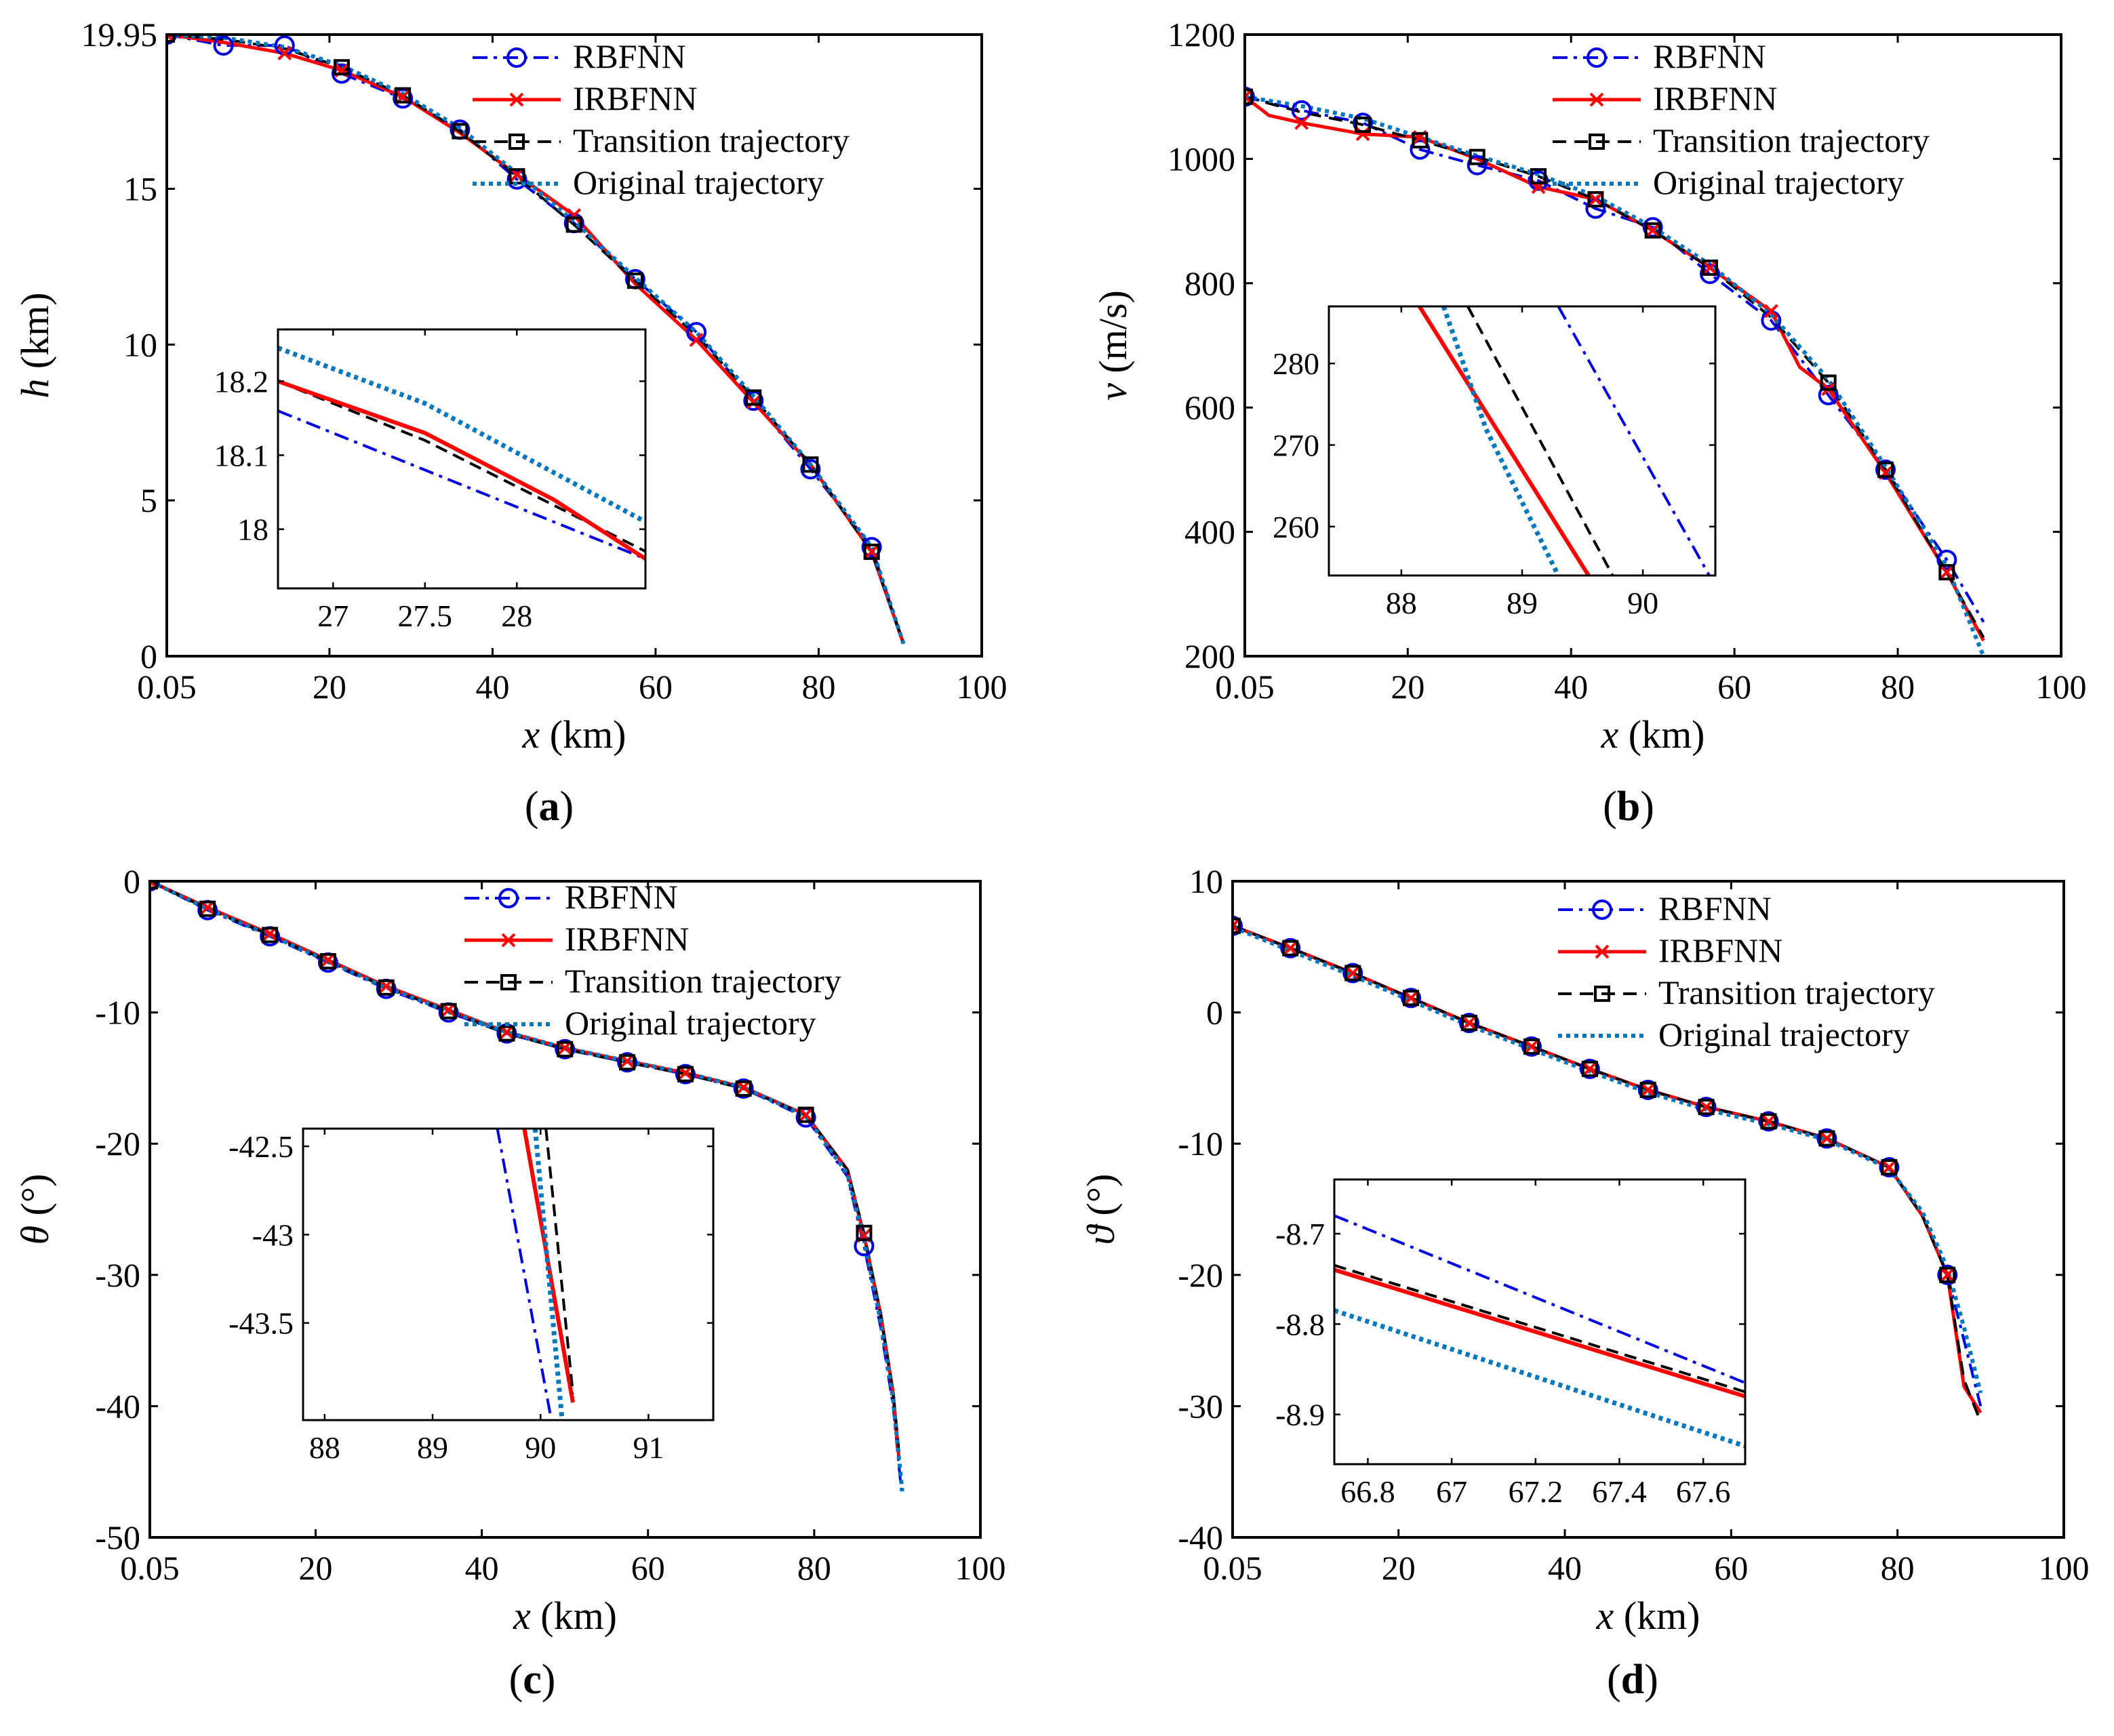 The image size is (2114, 1736). Describe the element at coordinates (549, 807) in the screenshot. I see `panel-label: (a)` at that location.